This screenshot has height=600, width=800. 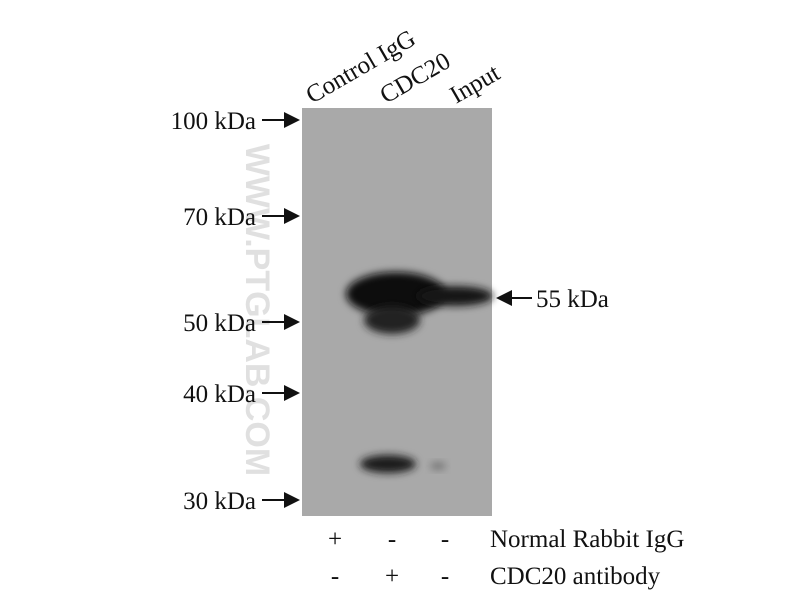 What do you see at coordinates (213, 121) in the screenshot?
I see `marker-label: 100 kDa` at bounding box center [213, 121].